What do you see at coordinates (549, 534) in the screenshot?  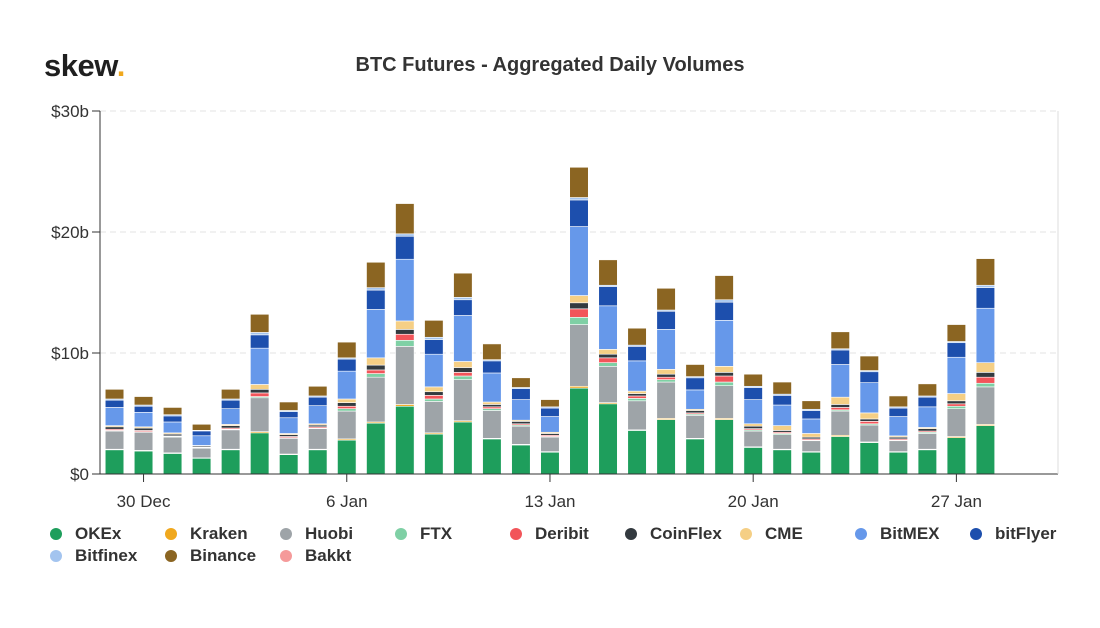 I see `legend-item-deribit: Deribit` at bounding box center [549, 534].